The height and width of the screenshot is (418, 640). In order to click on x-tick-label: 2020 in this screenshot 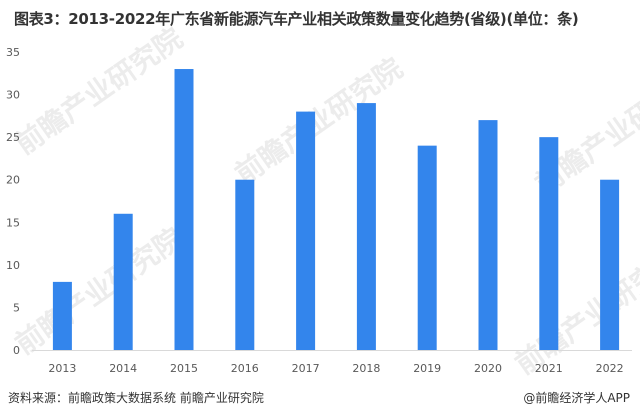, I will do `click(488, 368)`.